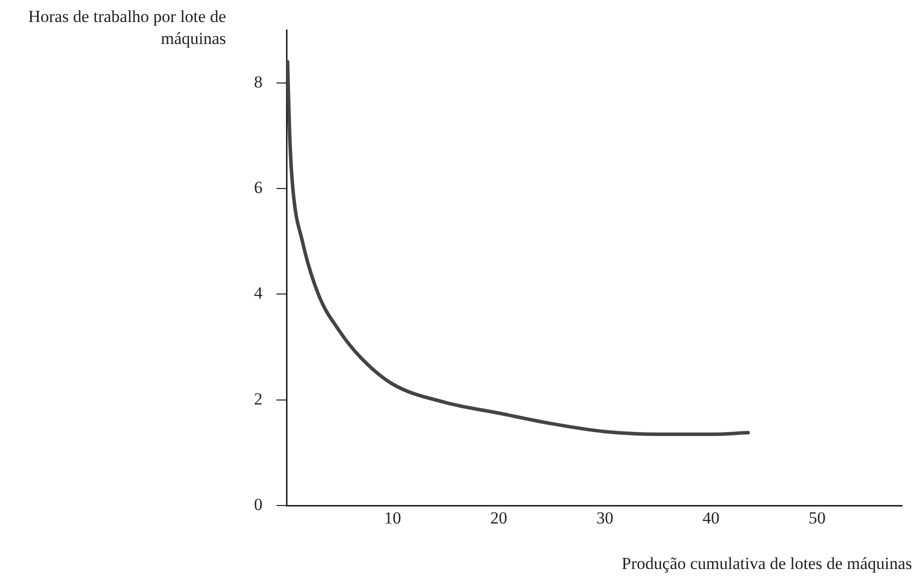 The width and height of the screenshot is (920, 576). I want to click on y-axis-title: Horas de trabalho por lote de máquinas, so click(126, 28).